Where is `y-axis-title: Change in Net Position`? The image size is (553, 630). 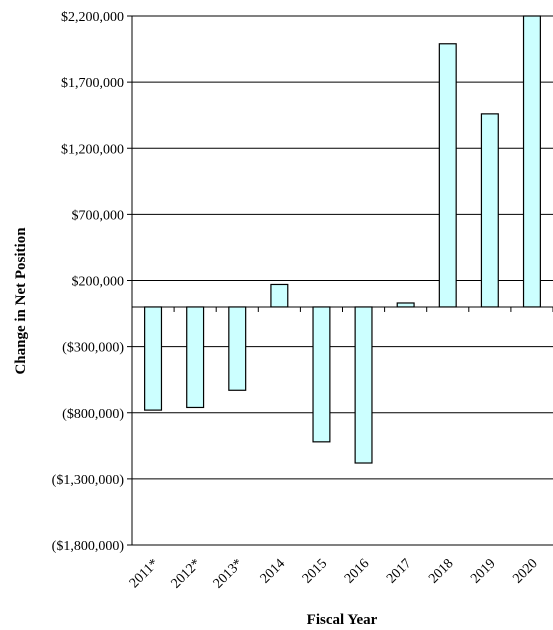
y-axis-title: Change in Net Position is located at coordinates (21, 301).